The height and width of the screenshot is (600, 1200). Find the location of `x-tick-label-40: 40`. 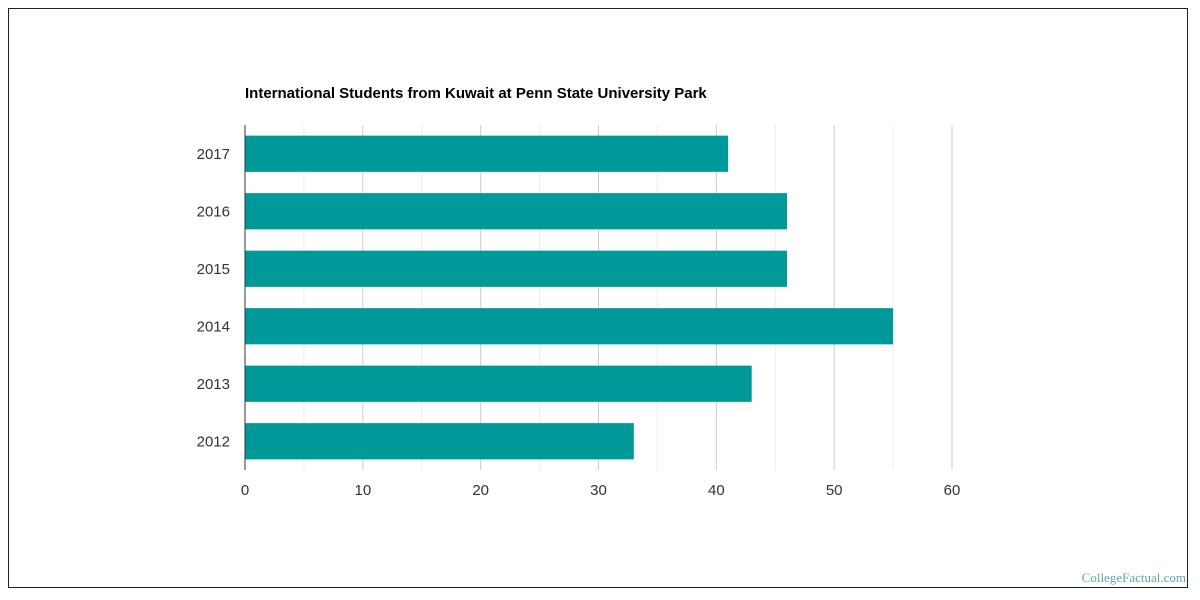

x-tick-label-40: 40 is located at coordinates (716, 490).